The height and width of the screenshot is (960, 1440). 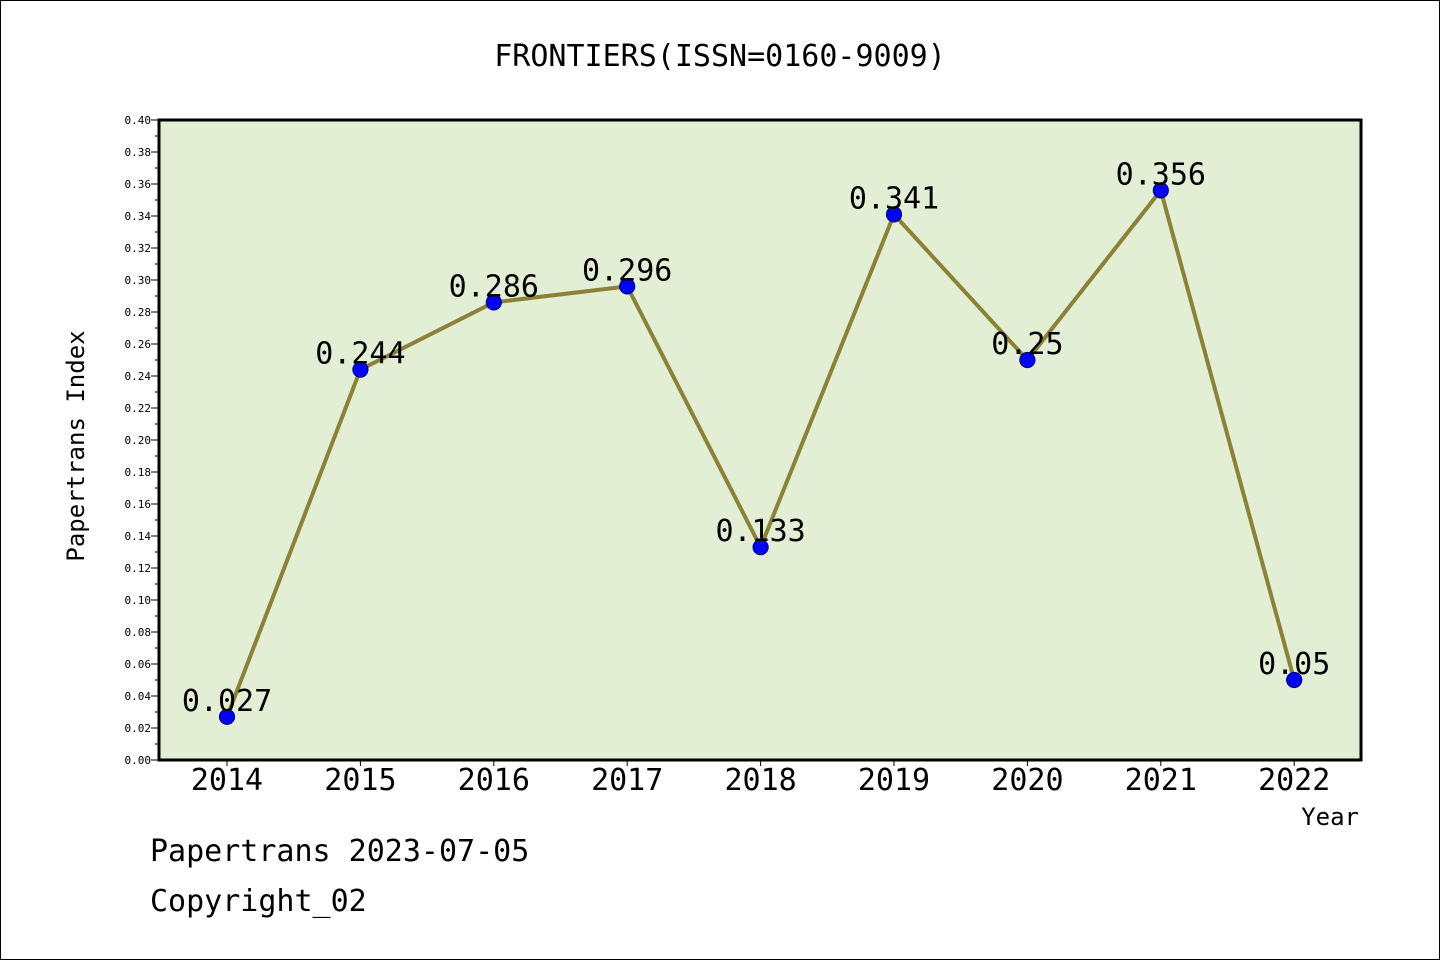 I want to click on data-label: 0.027, so click(x=227, y=701).